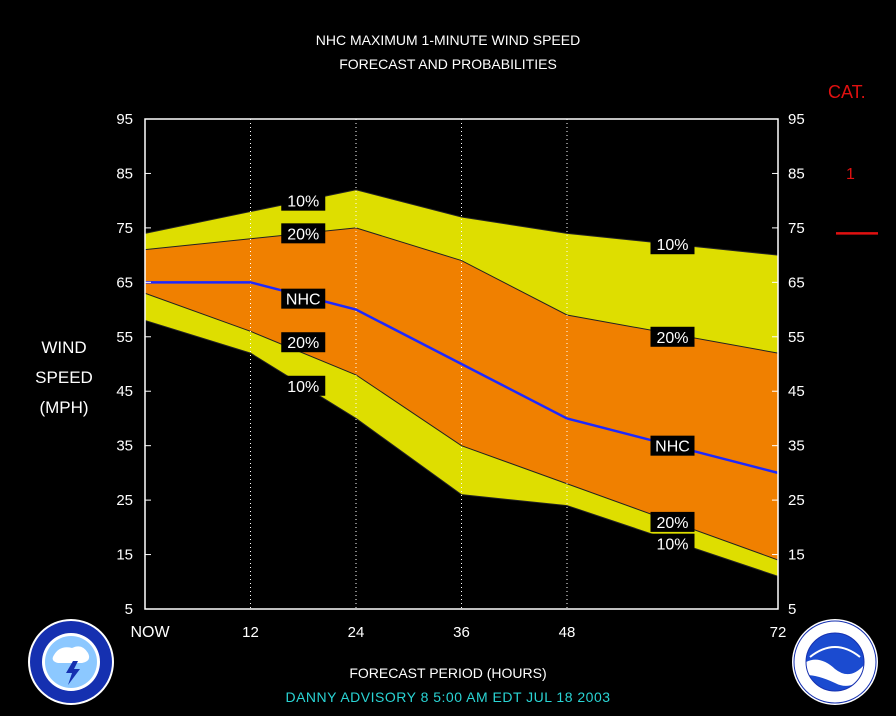  Describe the element at coordinates (124, 228) in the screenshot. I see `y-tick-label-left: 75` at that location.